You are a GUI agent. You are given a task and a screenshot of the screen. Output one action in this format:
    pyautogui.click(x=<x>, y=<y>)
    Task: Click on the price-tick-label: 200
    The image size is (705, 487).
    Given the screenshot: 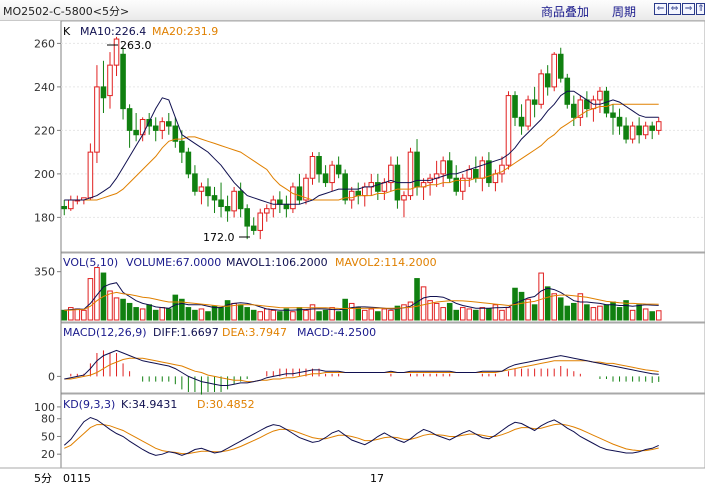 What is the action you would take?
    pyautogui.click(x=44, y=174)
    